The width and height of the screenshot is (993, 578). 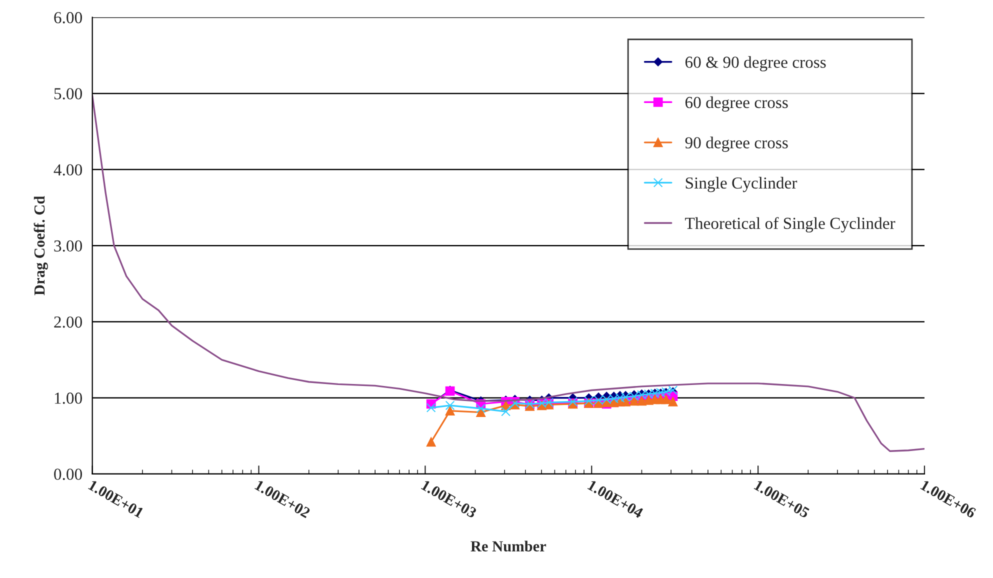 I want to click on y-tick-label: 3.00, so click(x=68, y=246).